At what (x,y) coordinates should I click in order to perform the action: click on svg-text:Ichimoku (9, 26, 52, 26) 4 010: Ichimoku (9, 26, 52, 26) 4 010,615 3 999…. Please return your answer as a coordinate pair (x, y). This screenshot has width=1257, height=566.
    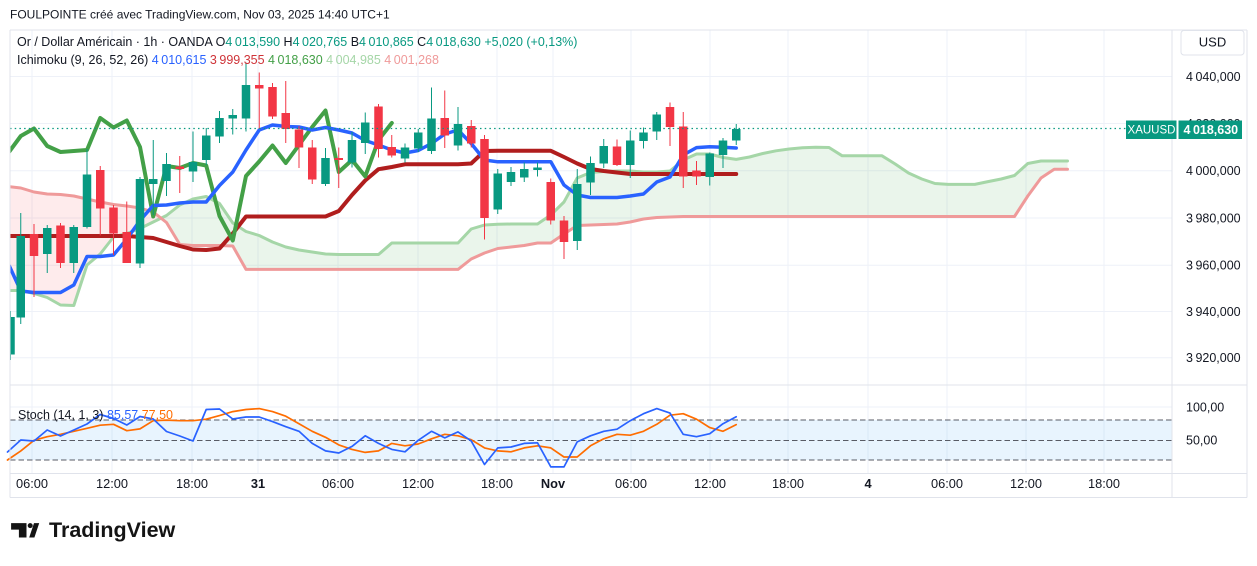
    Looking at the image, I should click on (228, 60).